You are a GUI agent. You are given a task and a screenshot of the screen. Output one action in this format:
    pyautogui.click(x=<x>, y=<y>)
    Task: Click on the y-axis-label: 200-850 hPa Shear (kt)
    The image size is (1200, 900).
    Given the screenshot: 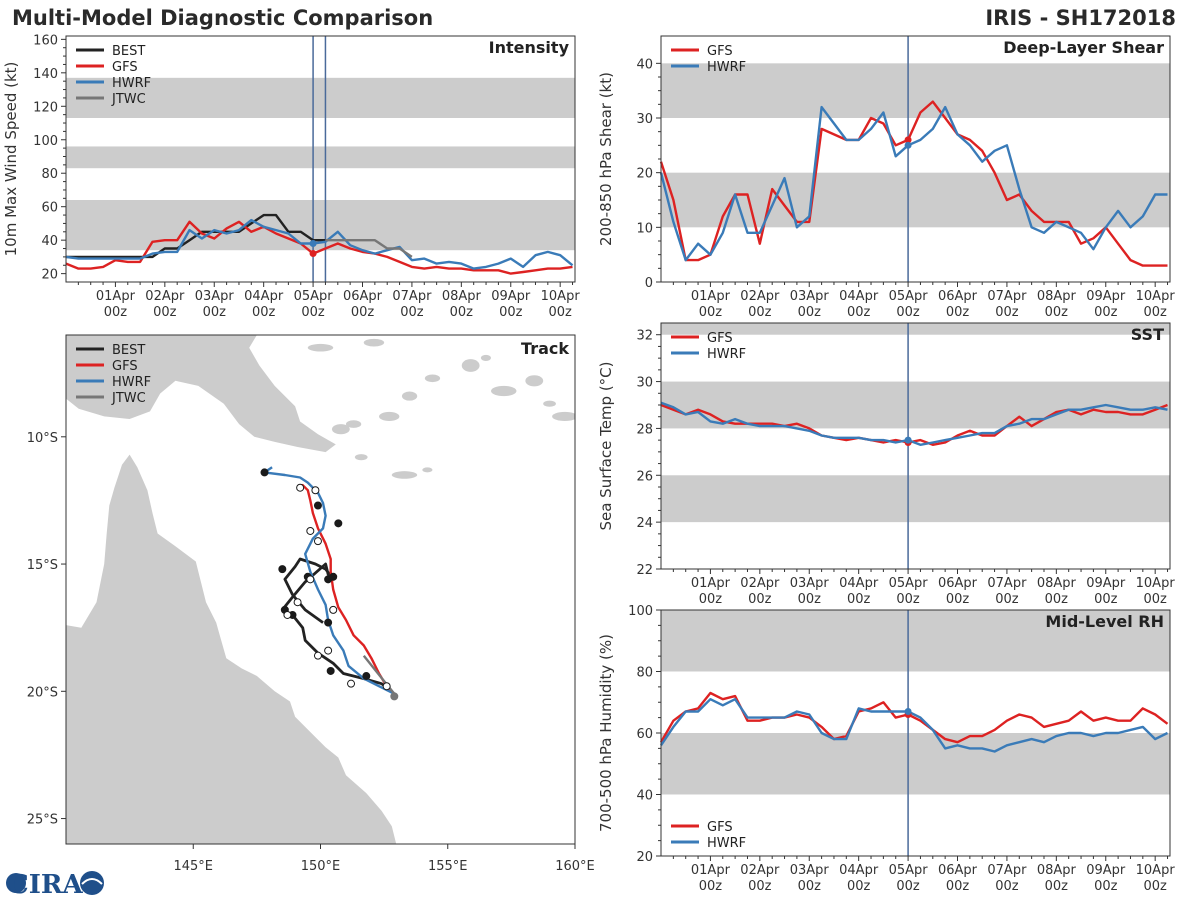 What is the action you would take?
    pyautogui.click(x=606, y=159)
    